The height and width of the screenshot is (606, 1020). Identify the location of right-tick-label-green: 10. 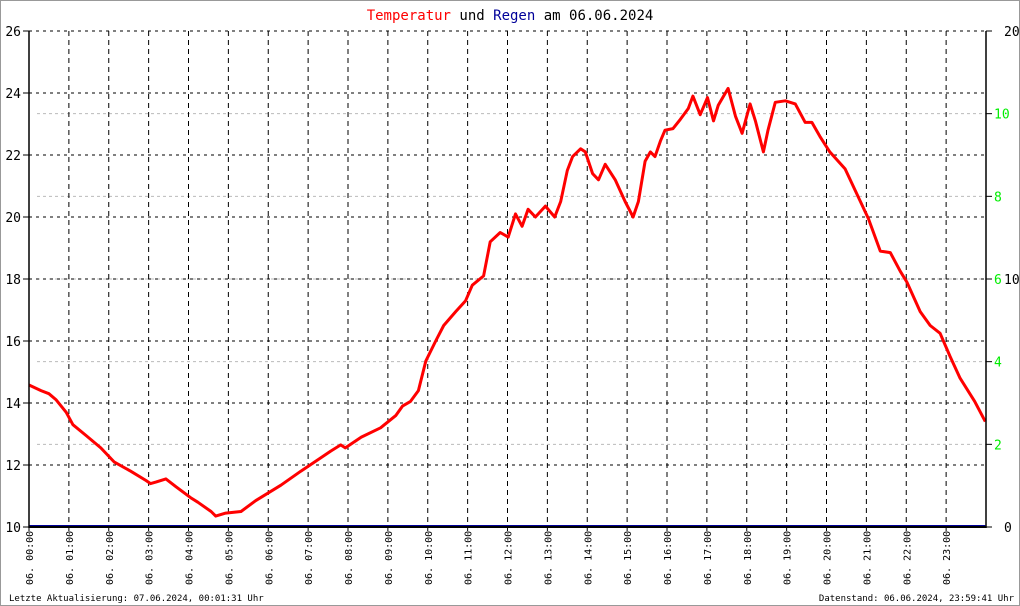
(1002, 115).